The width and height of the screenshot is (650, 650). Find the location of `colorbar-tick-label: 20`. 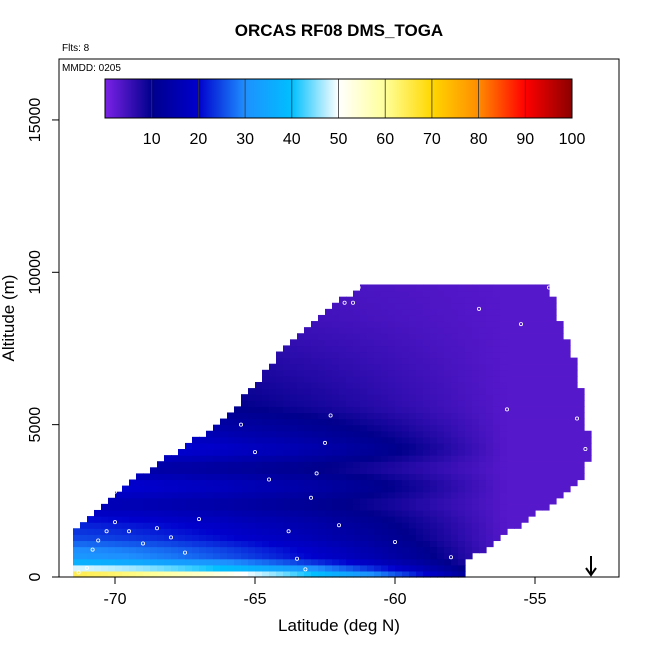

colorbar-tick-label: 20 is located at coordinates (199, 139).